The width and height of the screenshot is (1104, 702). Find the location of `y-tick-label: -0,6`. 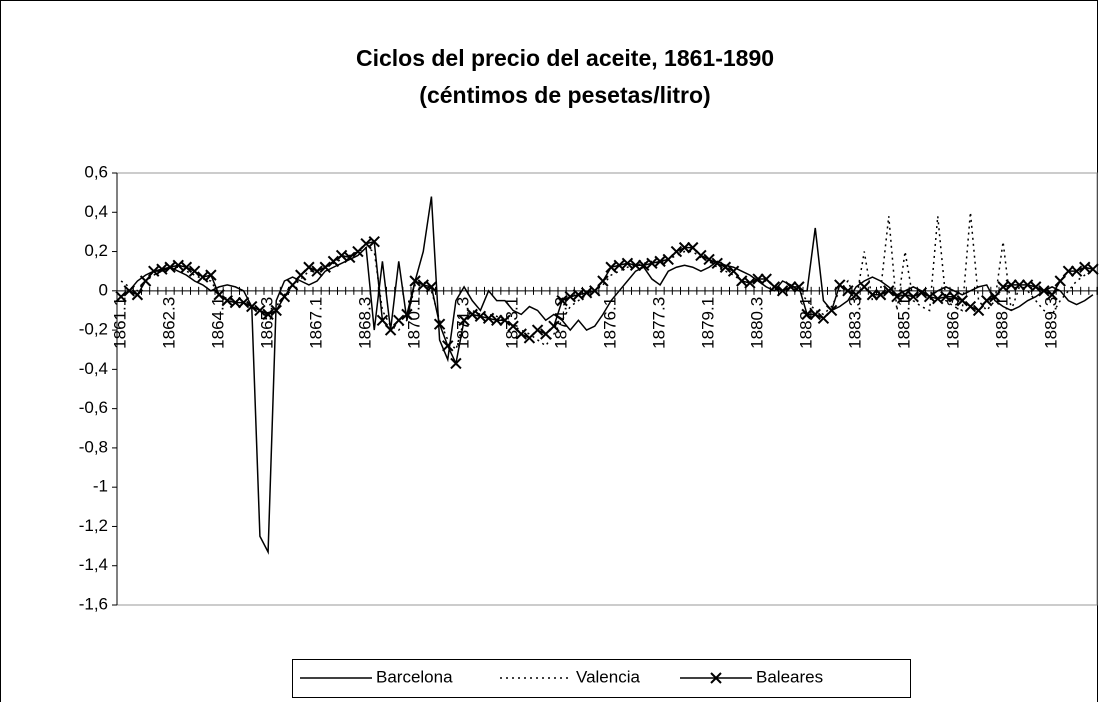

y-tick-label: -0,6 is located at coordinates (93, 407).